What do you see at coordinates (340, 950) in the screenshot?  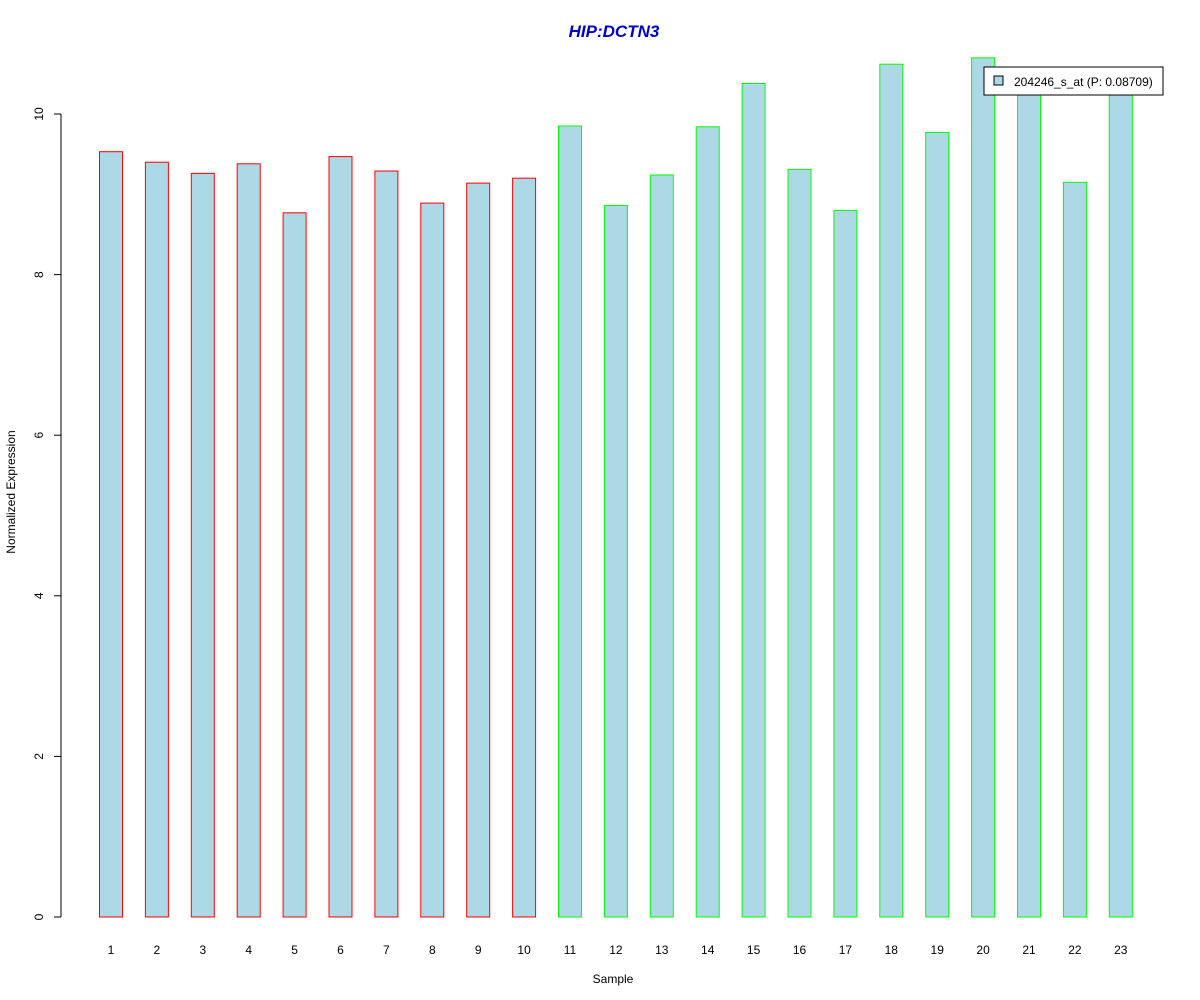 I see `x-tick-label: 6` at bounding box center [340, 950].